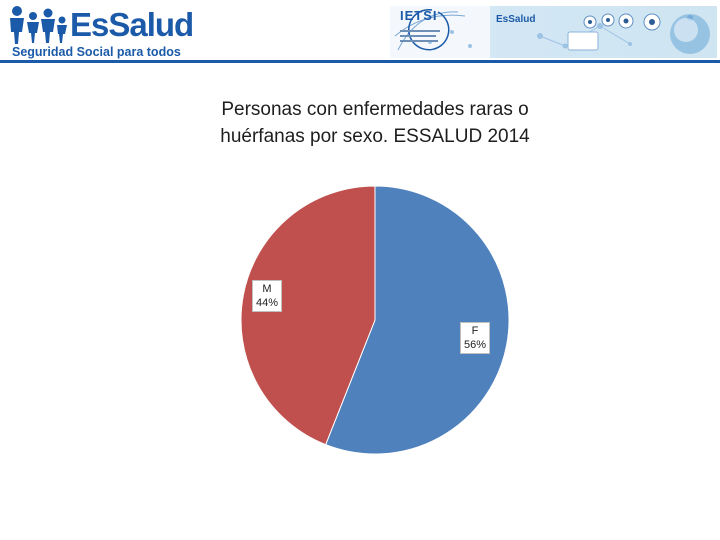 The width and height of the screenshot is (720, 540). Describe the element at coordinates (475, 345) in the screenshot. I see `data-label-F-percent: 56%` at that location.